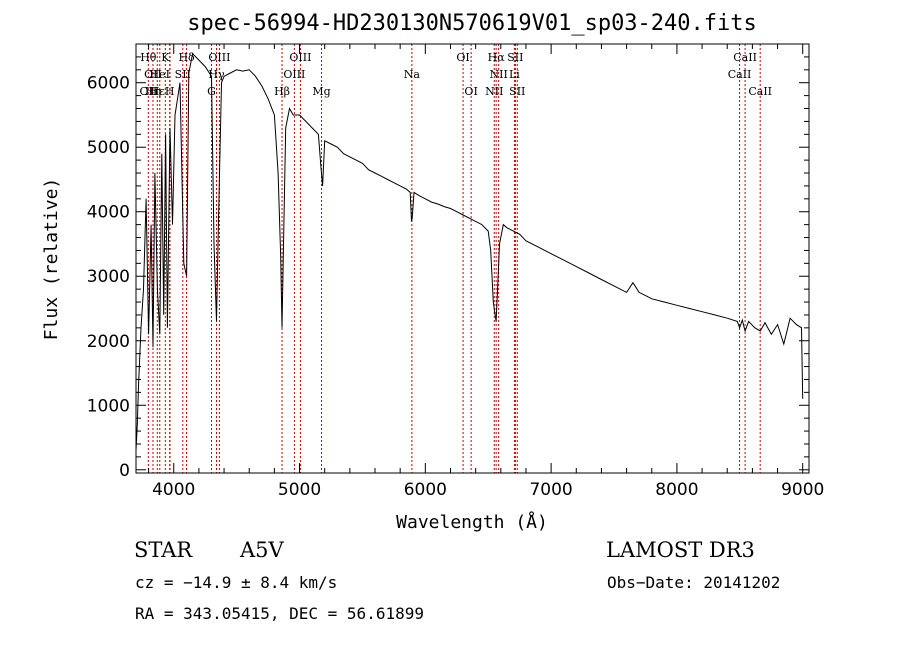 This screenshot has width=900, height=649. What do you see at coordinates (158, 91) in the screenshot?
I see `line-label: Hε` at bounding box center [158, 91].